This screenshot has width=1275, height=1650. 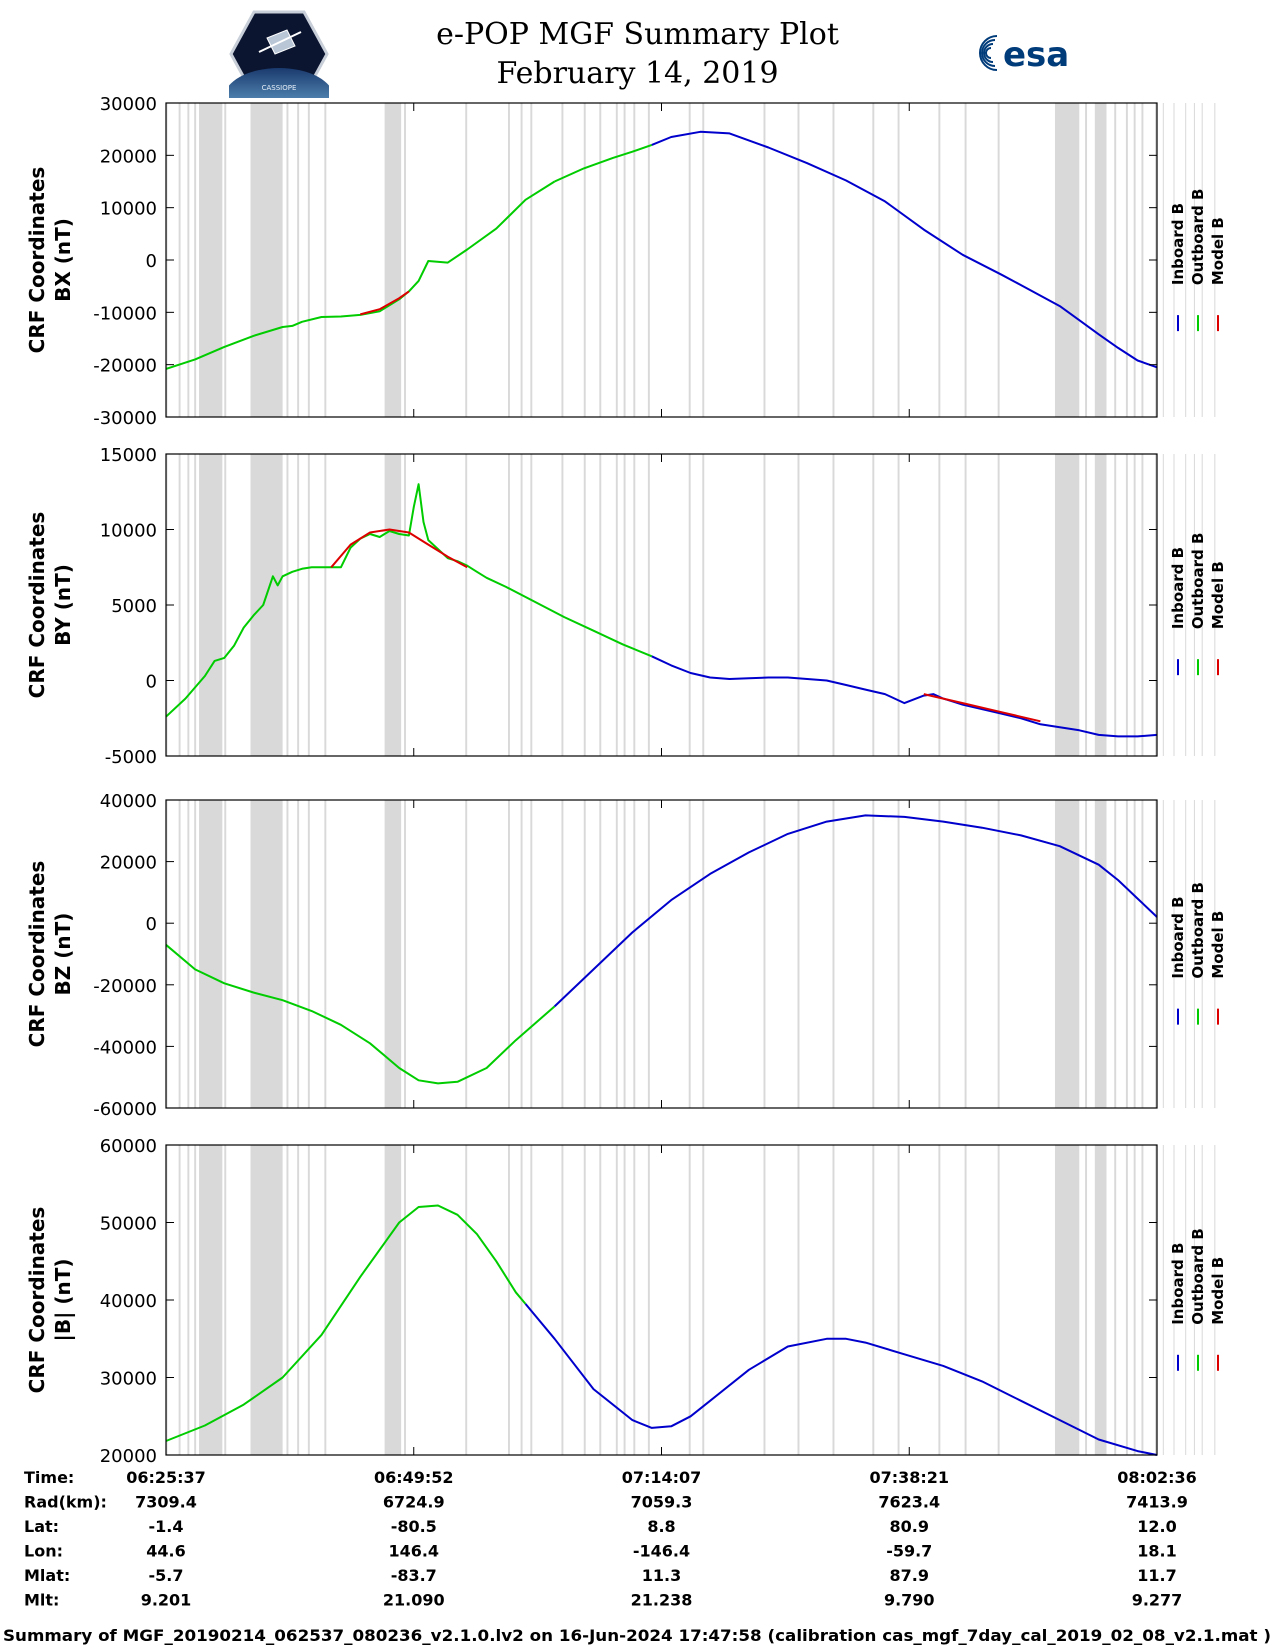 What do you see at coordinates (128, 1379) in the screenshot?
I see `y-tick-label: 30000` at bounding box center [128, 1379].